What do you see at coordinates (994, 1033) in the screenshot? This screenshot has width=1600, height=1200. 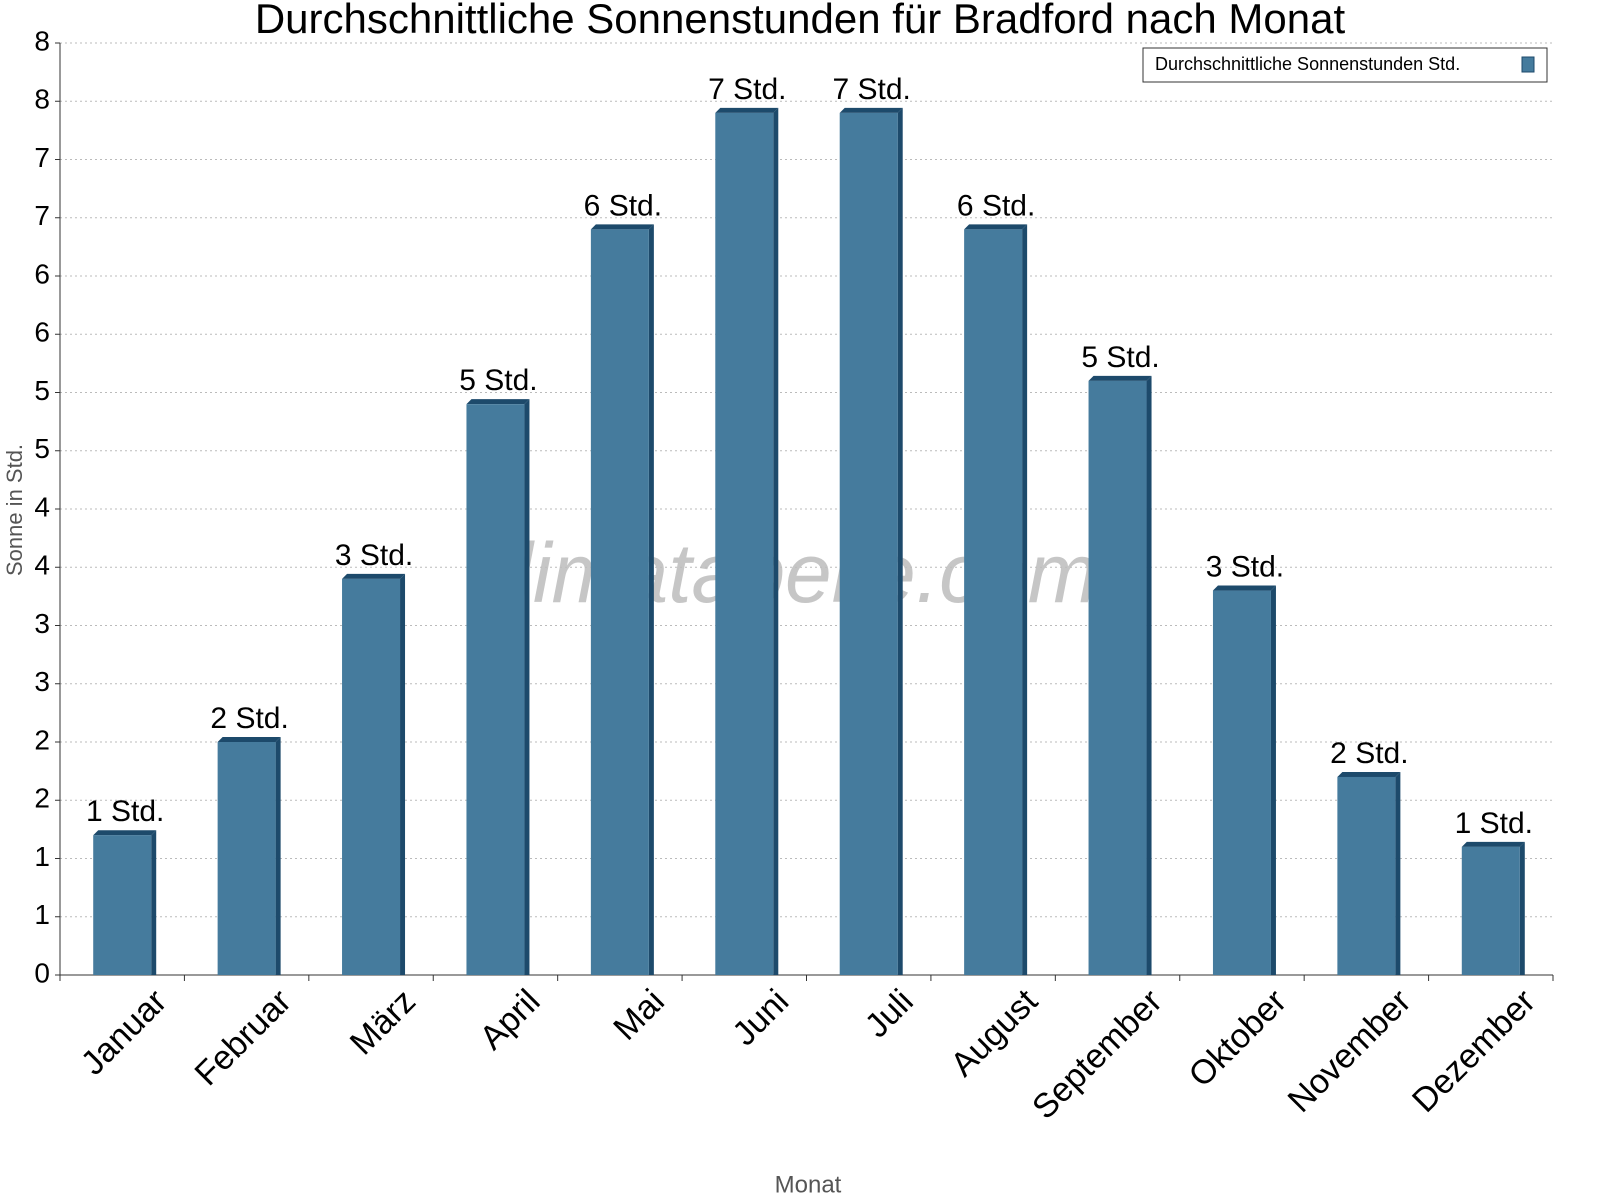 I see `x-tick-label: August` at bounding box center [994, 1033].